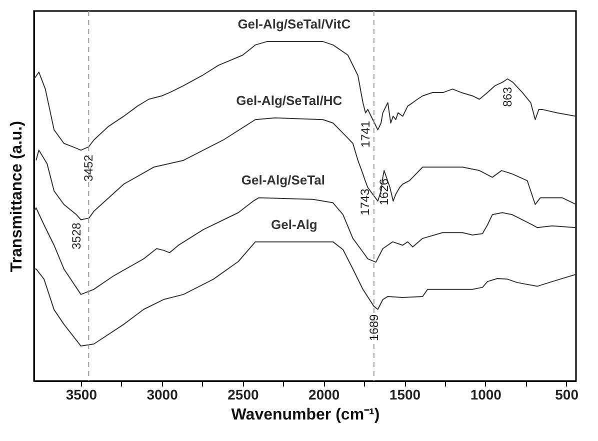  I want to click on annotation: 3528, so click(76, 236).